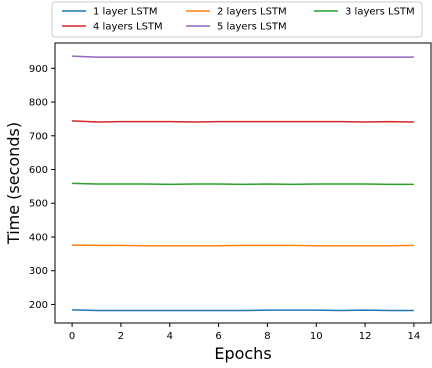 Image resolution: width=432 pixels, height=368 pixels. Describe the element at coordinates (316, 336) in the screenshot. I see `x-tick-label: 10` at that location.